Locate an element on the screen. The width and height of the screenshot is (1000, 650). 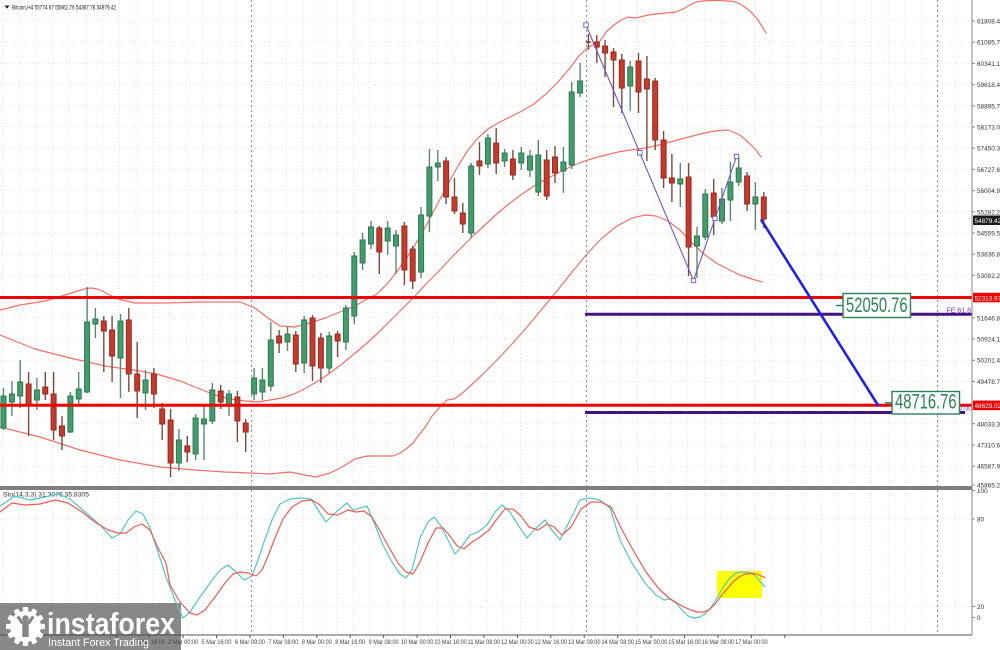
svg-text: 8 Mar 16:00 is located at coordinates (350, 642).